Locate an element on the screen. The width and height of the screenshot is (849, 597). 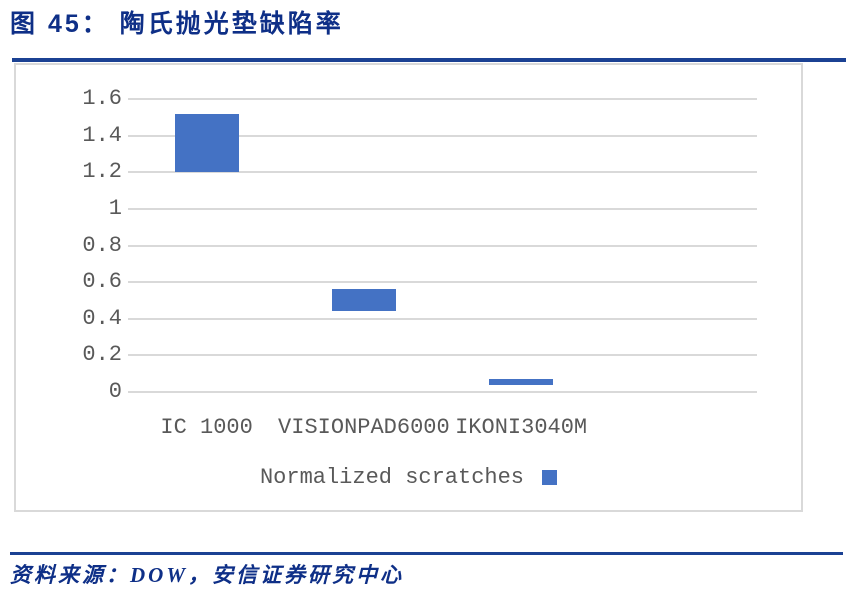
y-tick-label: 1.2 is located at coordinates (102, 172).